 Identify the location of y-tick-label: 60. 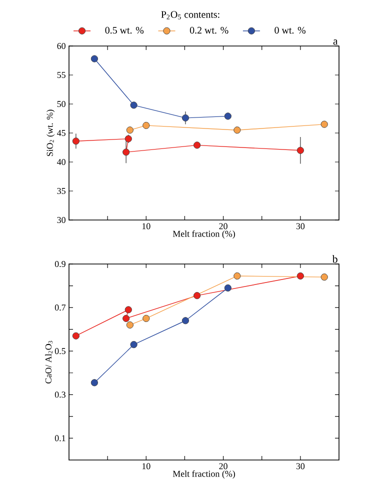
(61, 46).